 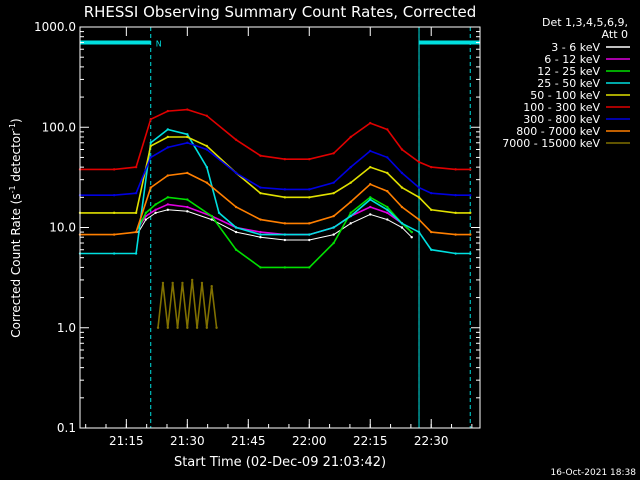 I want to click on y-axis-label-end: ), so click(x=16, y=120).